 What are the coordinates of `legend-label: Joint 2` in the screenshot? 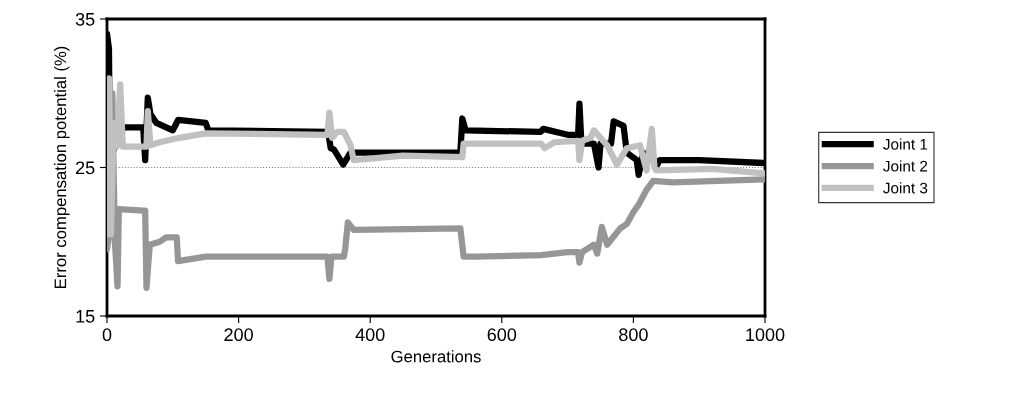 It's located at (905, 166).